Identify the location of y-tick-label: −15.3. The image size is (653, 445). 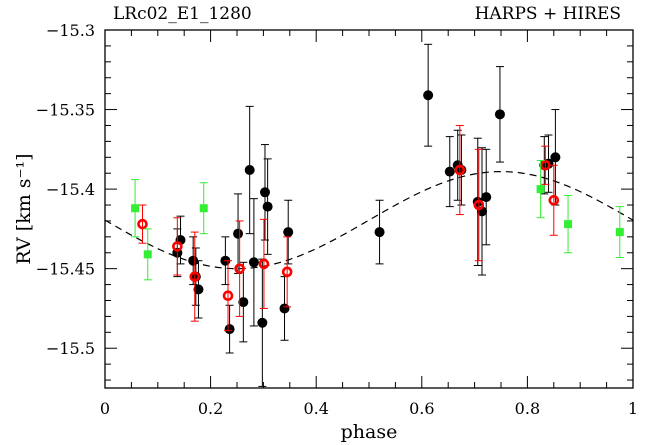
(70, 30).